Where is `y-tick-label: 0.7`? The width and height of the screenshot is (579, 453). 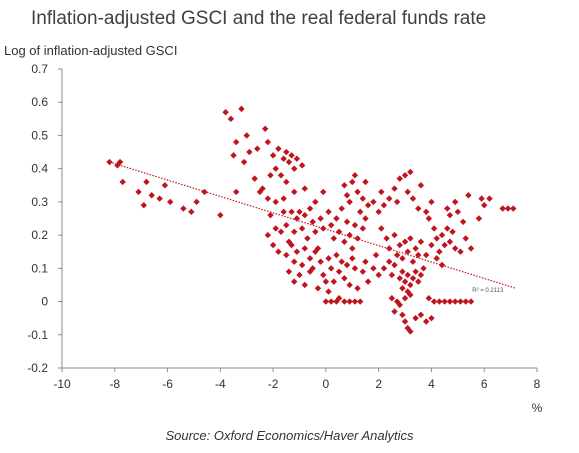
y-tick-label: 0.7 is located at coordinates (39, 69).